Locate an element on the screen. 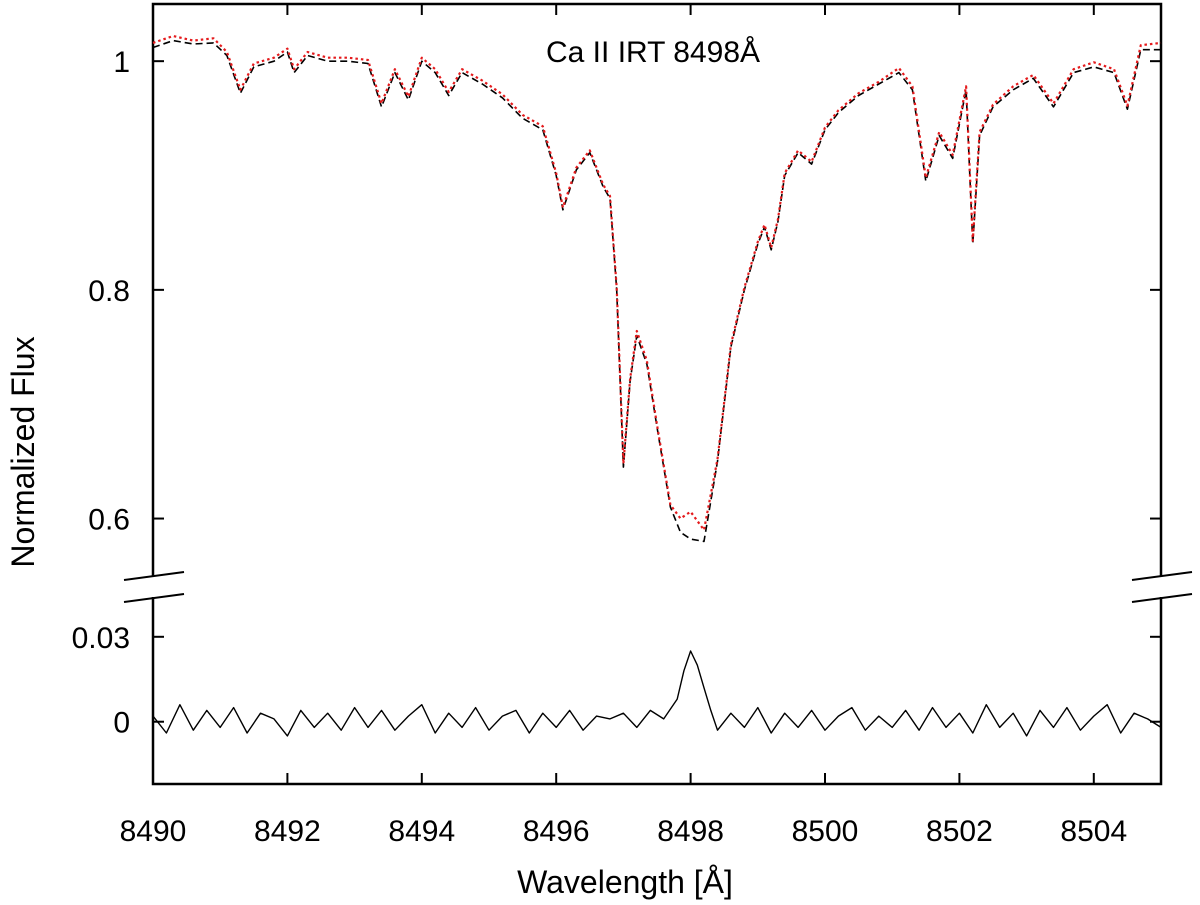  axis-break-gap-right is located at coordinates (1161, 587).